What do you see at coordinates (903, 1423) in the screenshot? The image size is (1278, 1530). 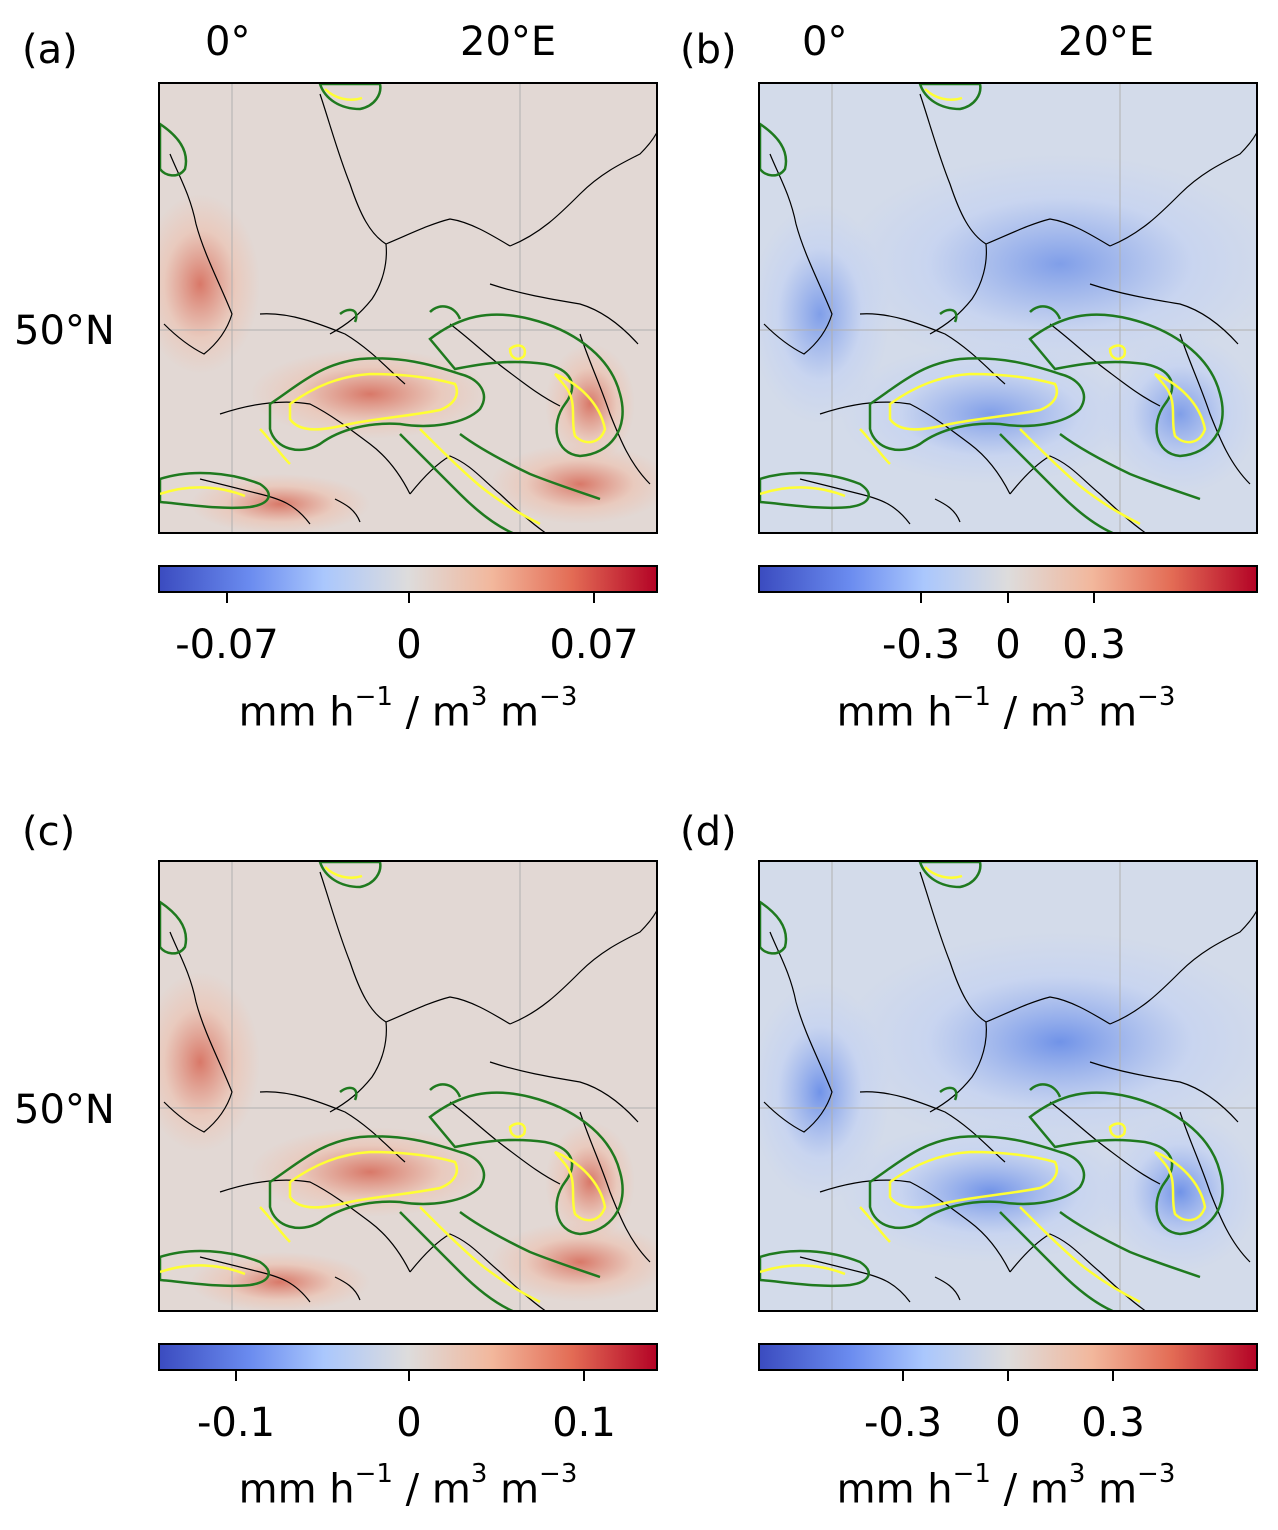 I see `panel-d-tick-label: -0.3` at bounding box center [903, 1423].